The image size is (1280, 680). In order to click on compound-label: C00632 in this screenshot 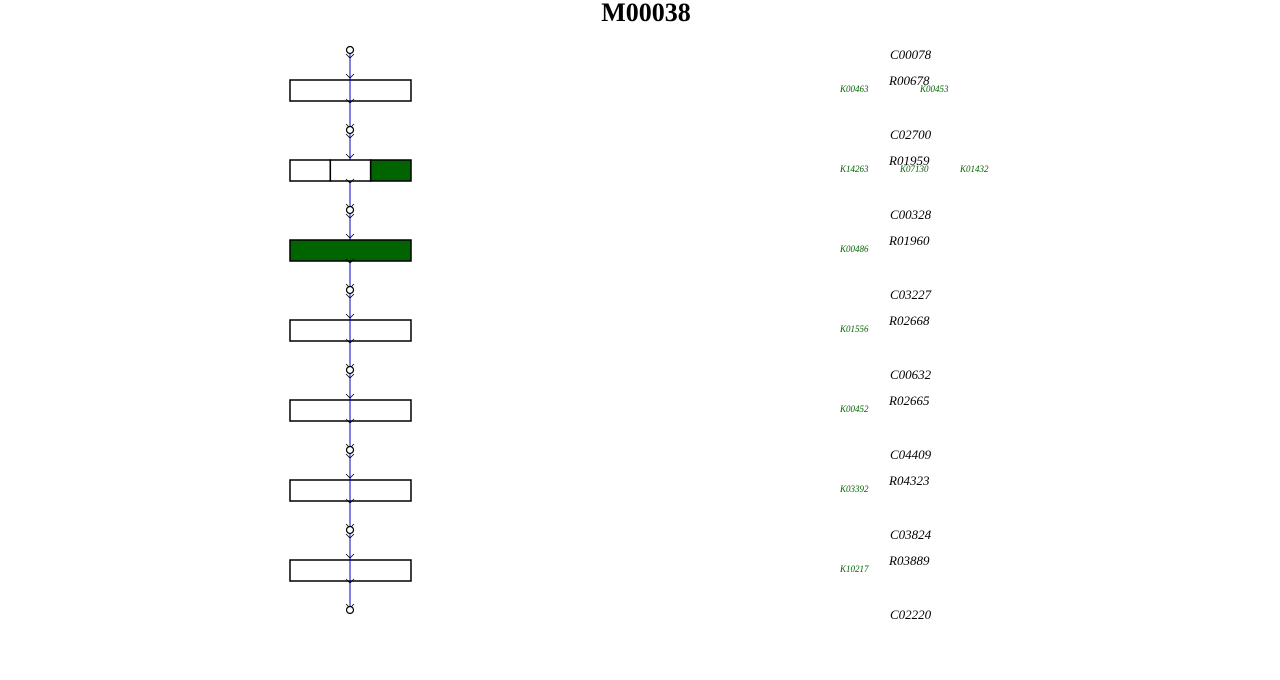, I will do `click(911, 374)`.